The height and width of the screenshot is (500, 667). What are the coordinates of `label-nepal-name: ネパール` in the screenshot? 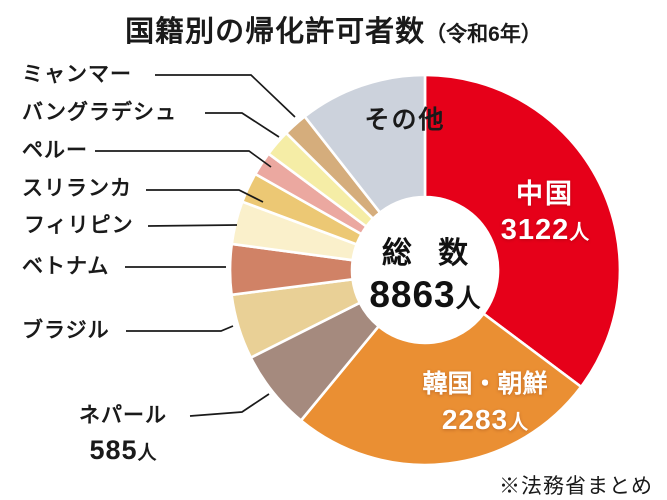 It's located at (123, 415).